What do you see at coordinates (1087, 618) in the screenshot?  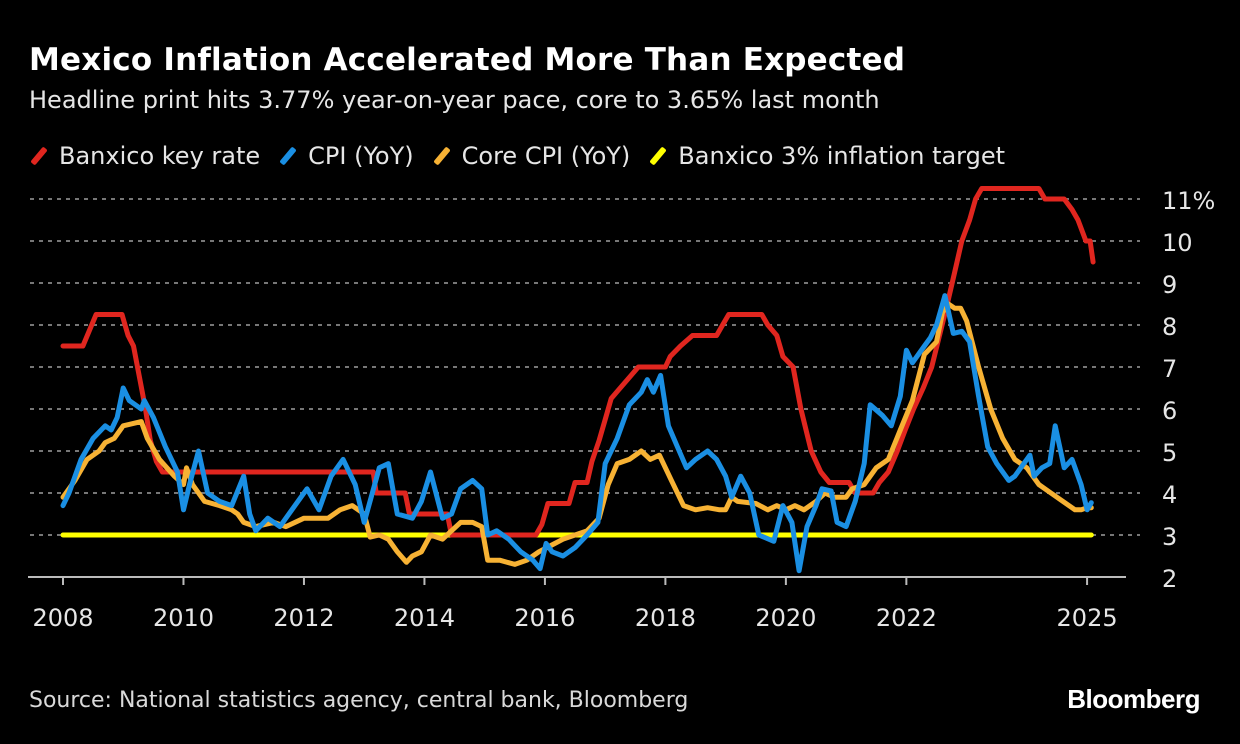 I see `x-tick-label: 2025` at bounding box center [1087, 618].